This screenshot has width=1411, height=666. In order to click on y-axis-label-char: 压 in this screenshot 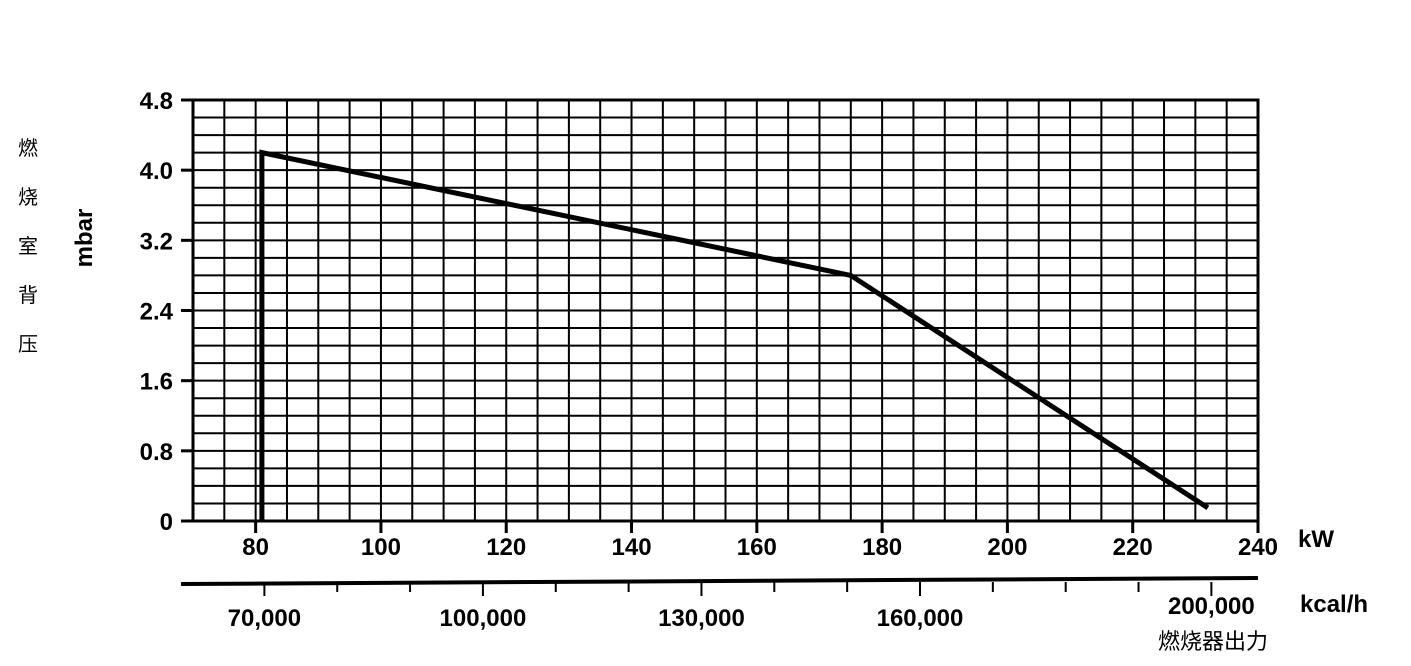, I will do `click(28, 344)`.